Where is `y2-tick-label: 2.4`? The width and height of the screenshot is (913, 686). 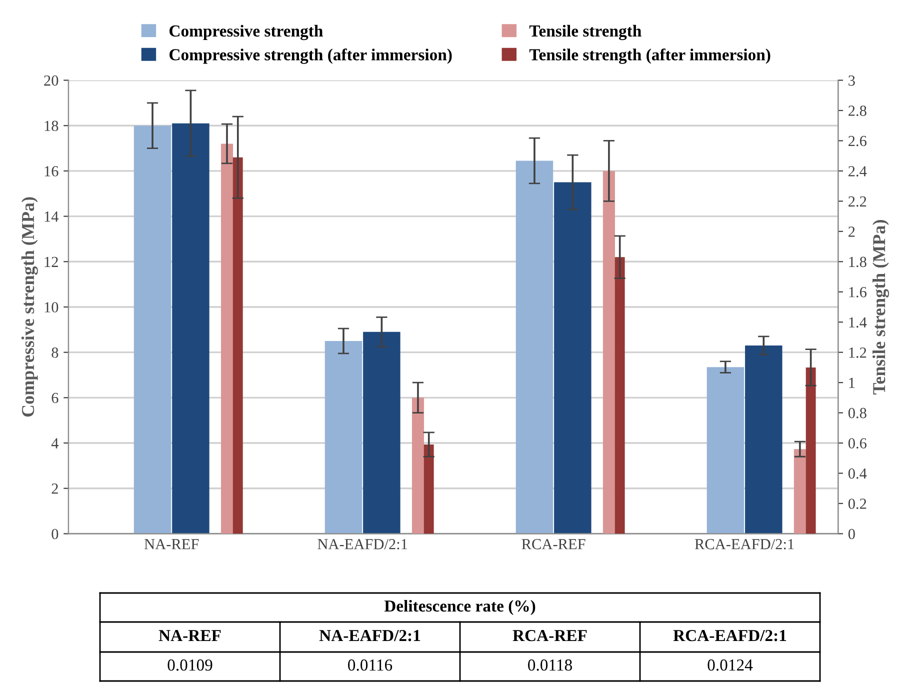
y2-tick-label: 2.4 is located at coordinates (857, 171).